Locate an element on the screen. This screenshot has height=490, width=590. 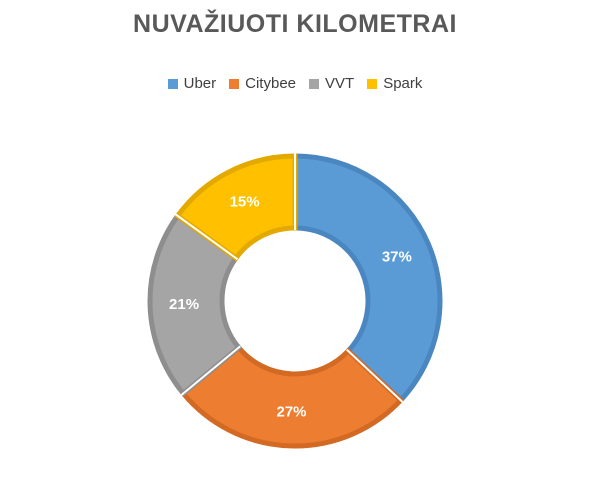
legend-item-uber: Uber is located at coordinates (192, 83).